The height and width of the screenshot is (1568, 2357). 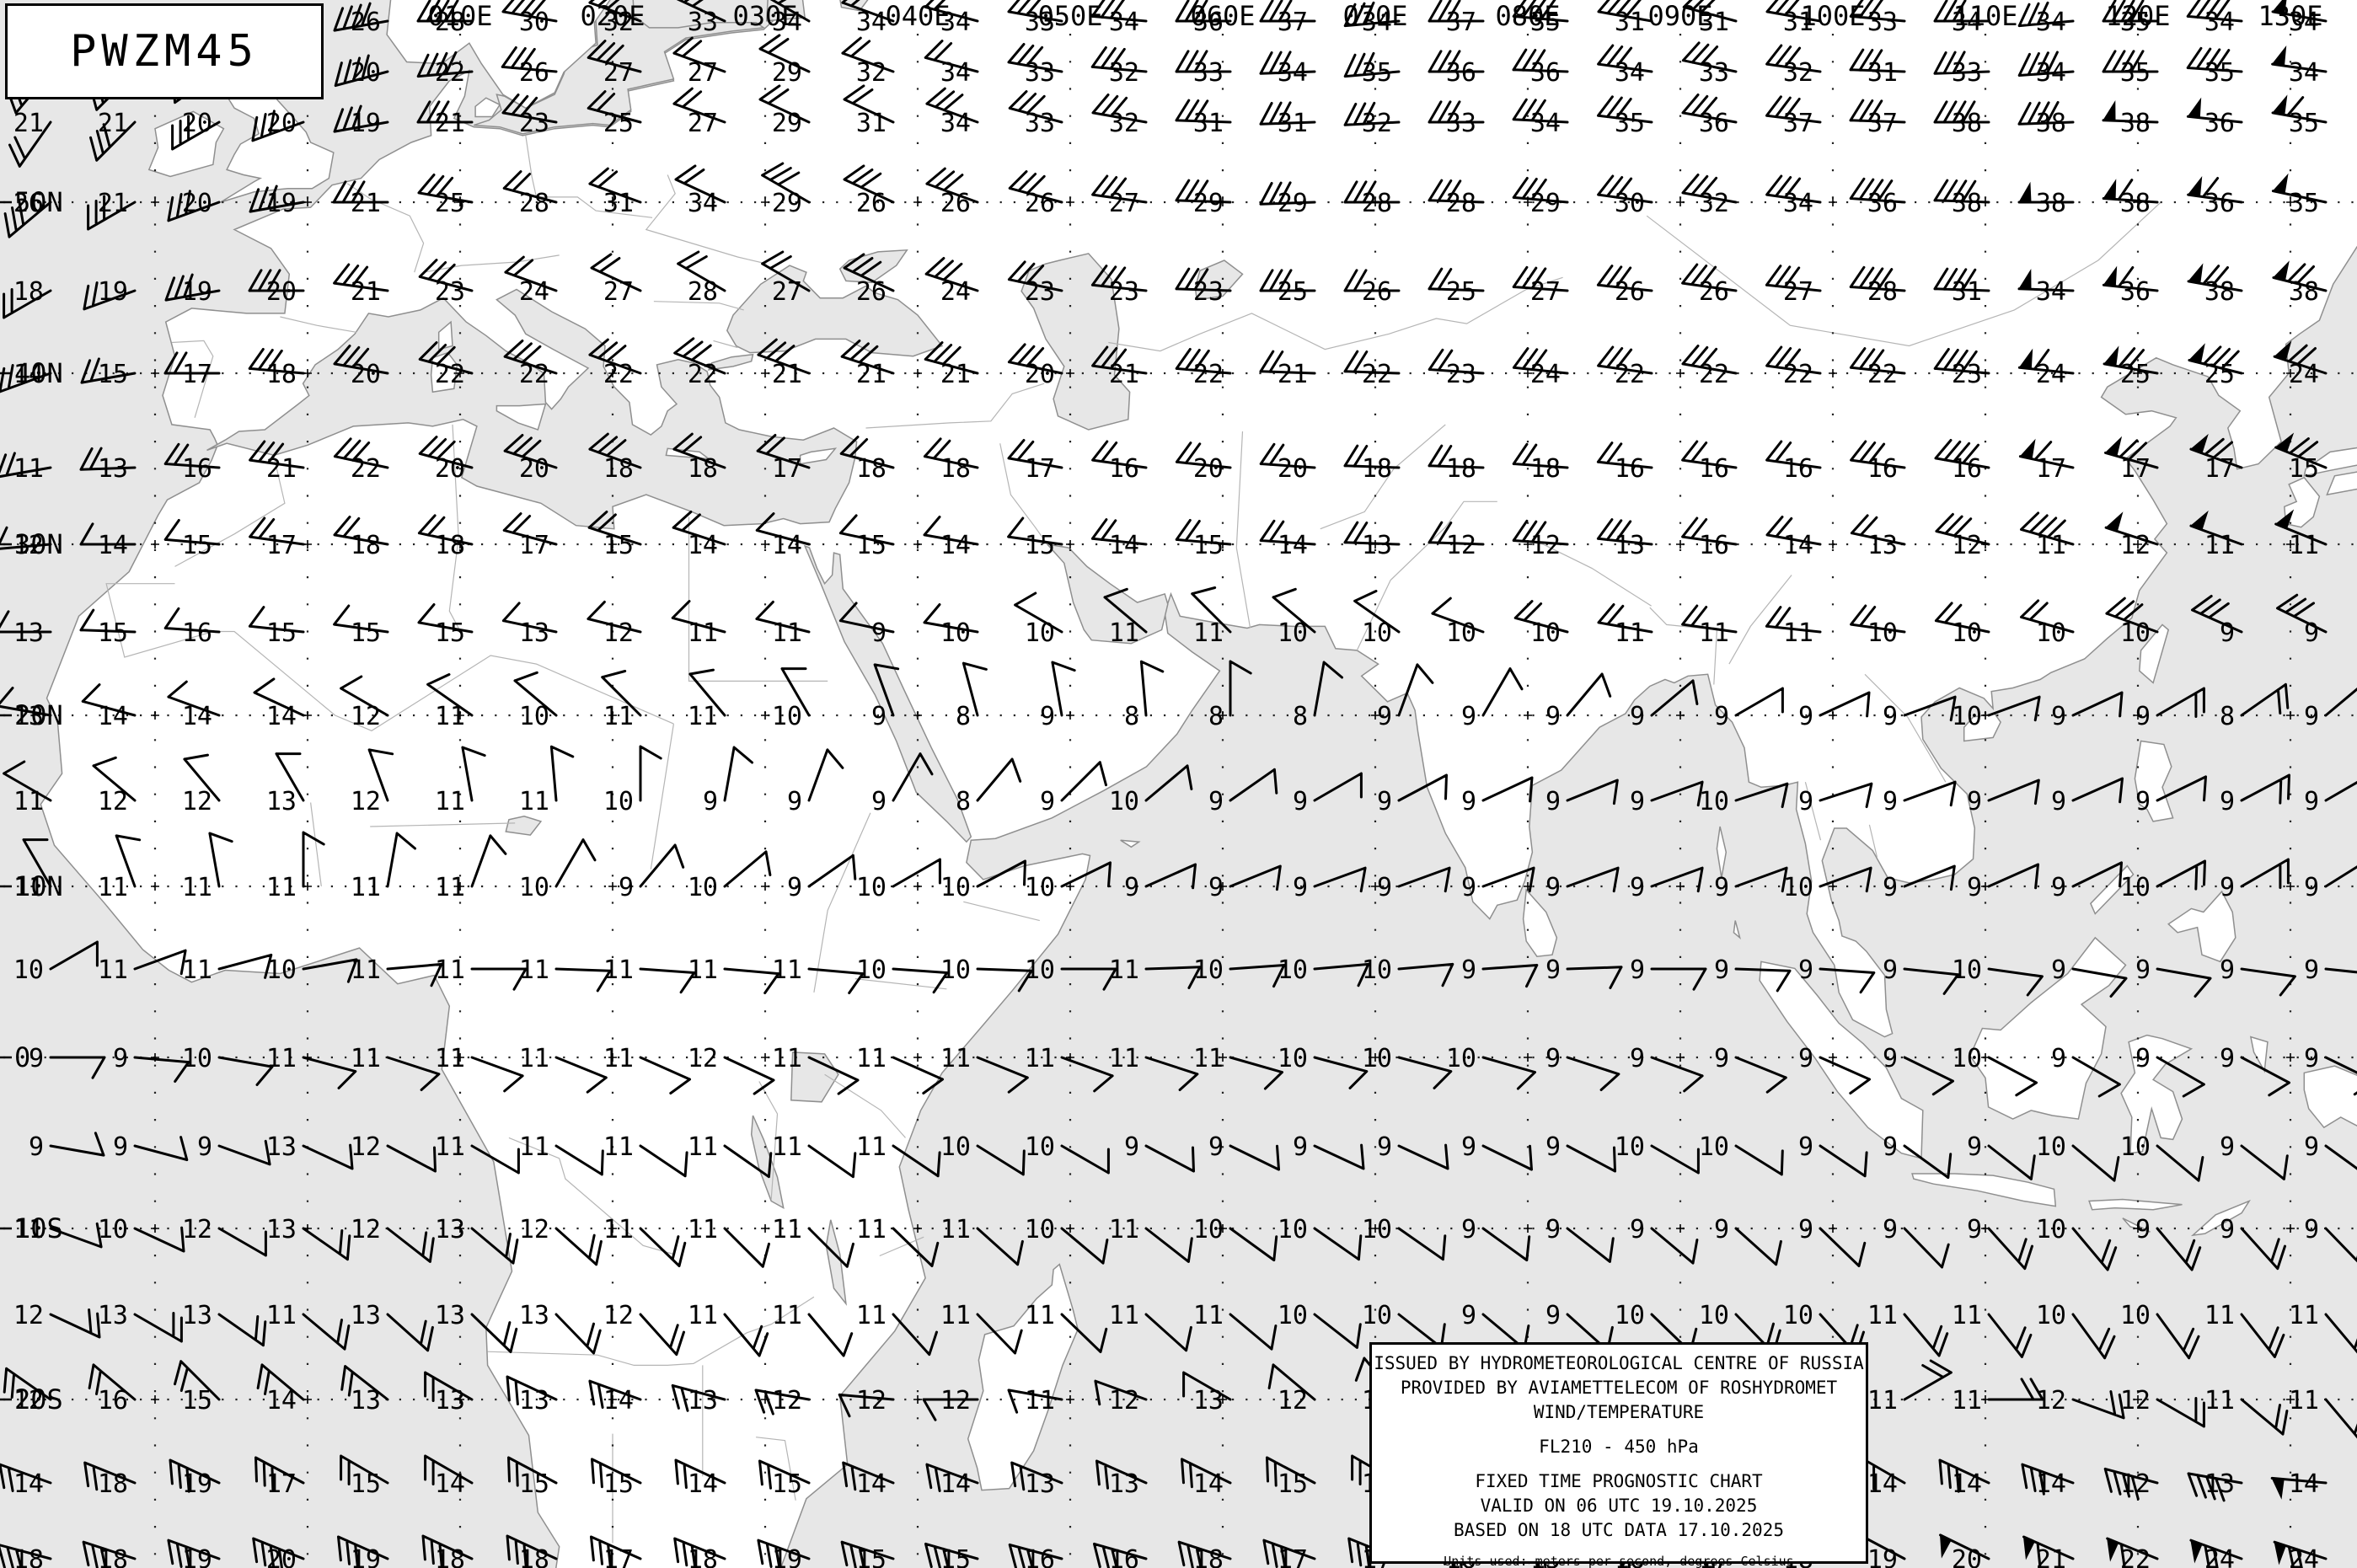 What do you see at coordinates (1714, 545) in the screenshot?
I see `temperature-value: 16` at bounding box center [1714, 545].